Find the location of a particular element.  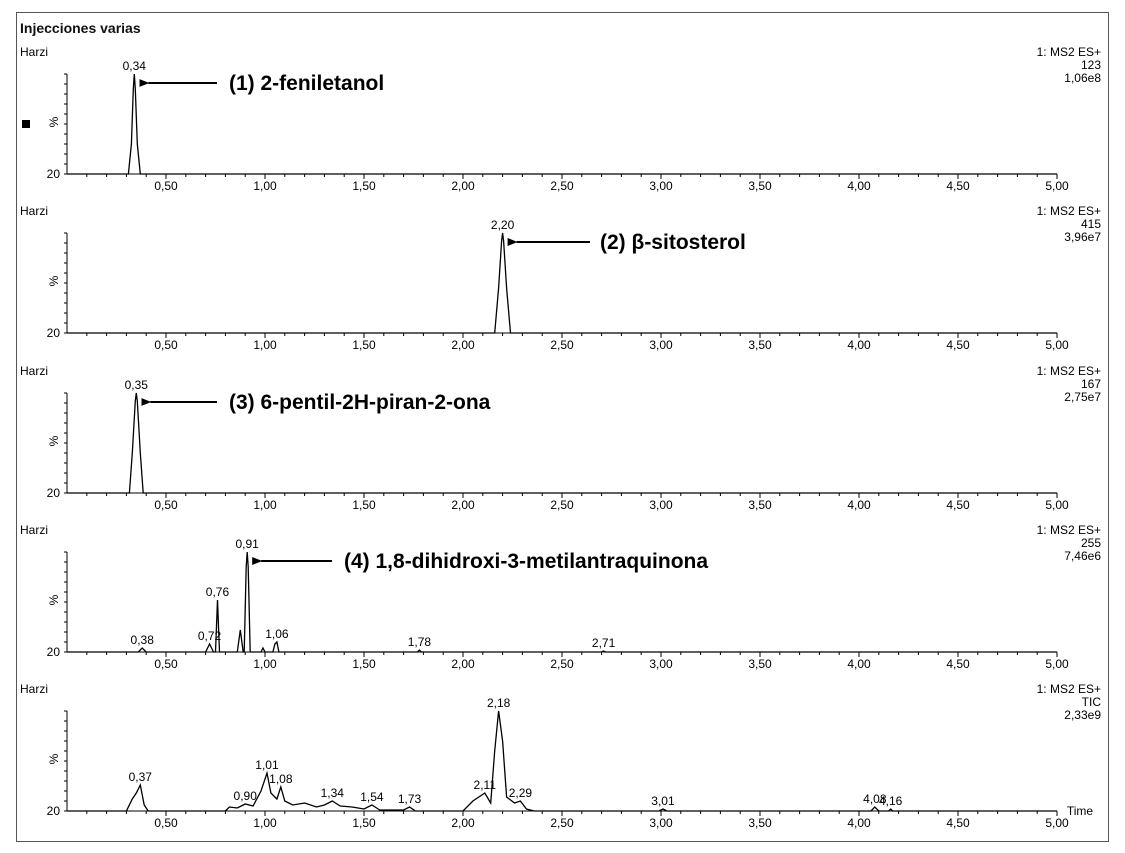

peak-label: 1,08 is located at coordinates (281, 779).